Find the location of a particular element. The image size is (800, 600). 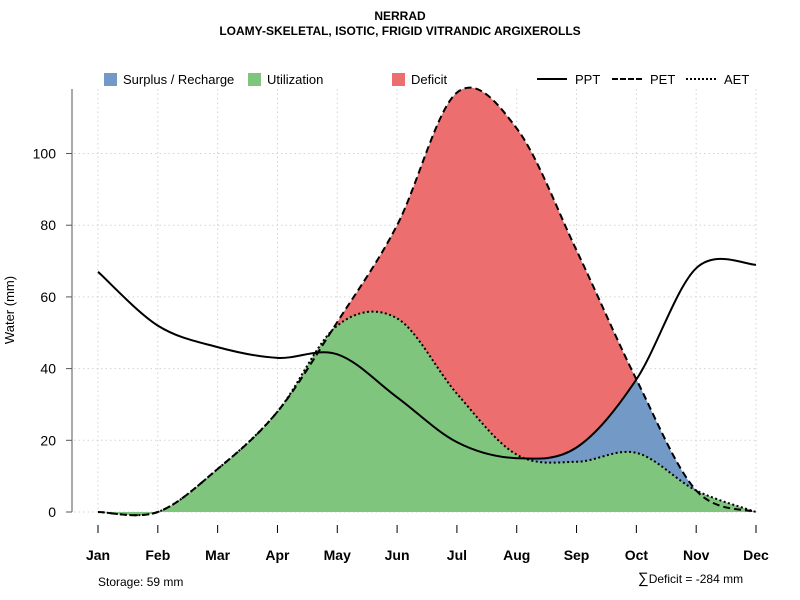

deficit-note: ∑Deficit = -284 mm is located at coordinates (690, 578).